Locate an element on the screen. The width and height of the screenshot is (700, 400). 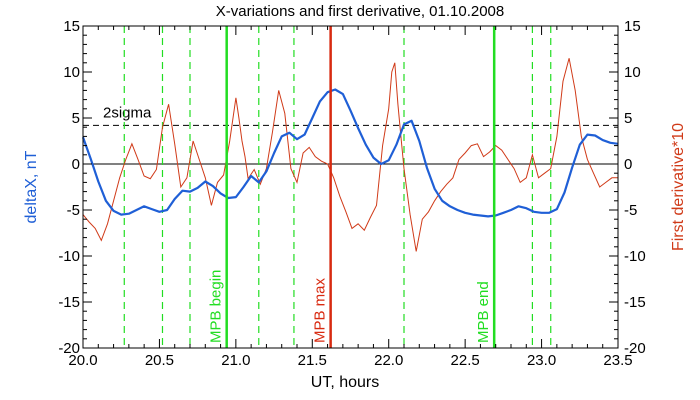
y-tick-label-right: -5 is located at coordinates (630, 210).